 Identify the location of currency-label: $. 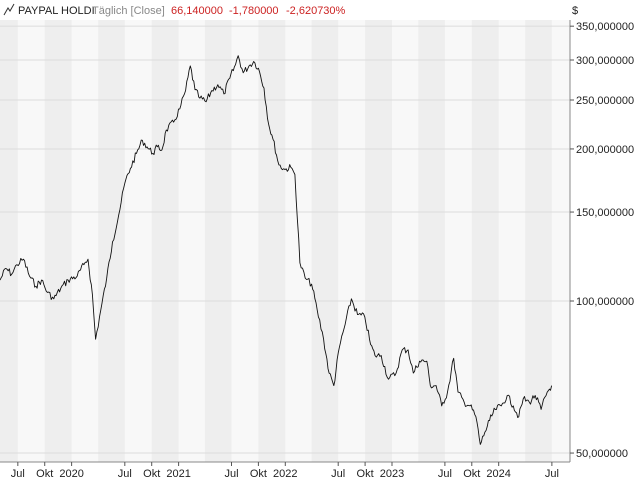
(575, 11).